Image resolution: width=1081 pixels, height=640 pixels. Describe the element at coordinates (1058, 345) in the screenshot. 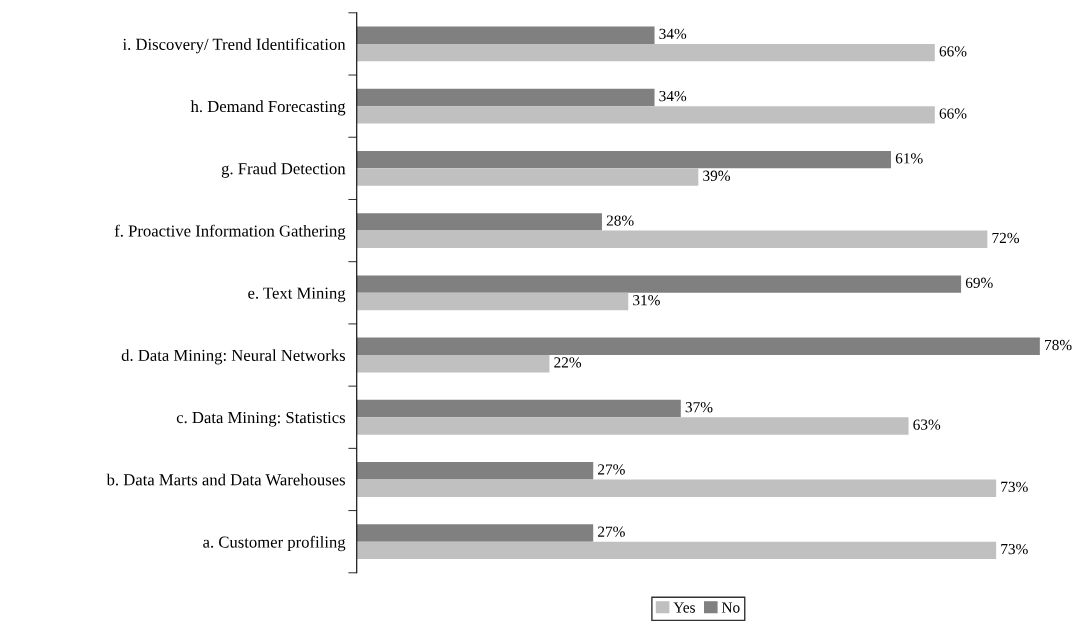

I see `data-label: 78%` at that location.